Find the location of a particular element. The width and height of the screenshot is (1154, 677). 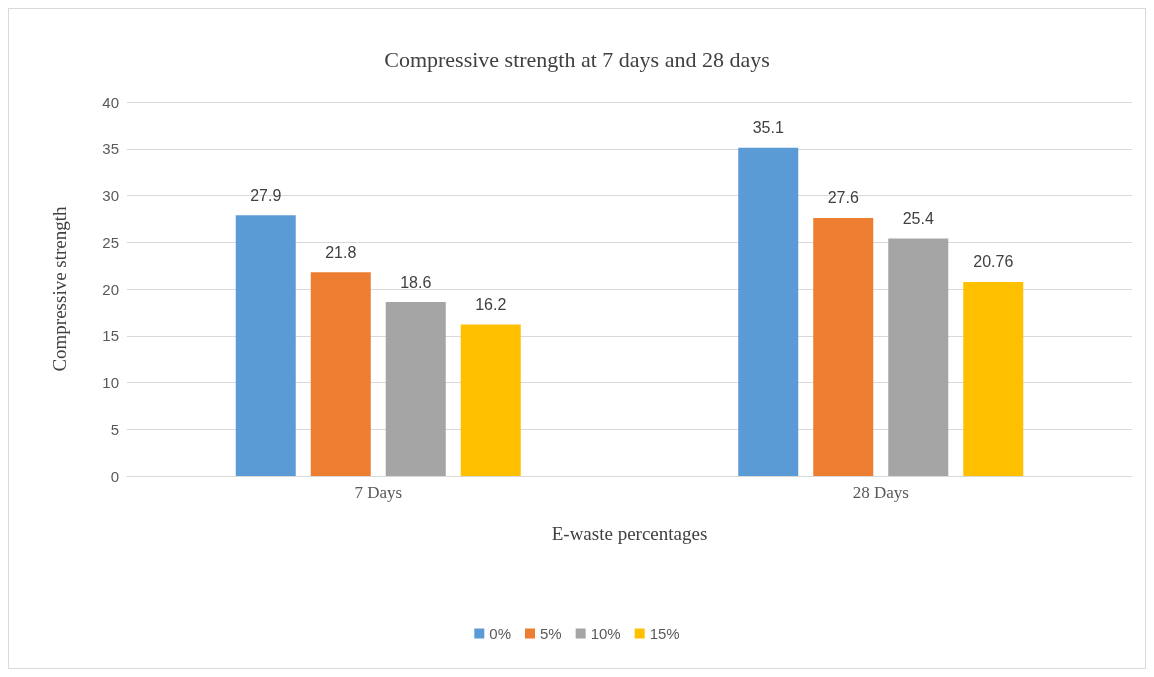

y-tick-label: 15 is located at coordinates (110, 336).